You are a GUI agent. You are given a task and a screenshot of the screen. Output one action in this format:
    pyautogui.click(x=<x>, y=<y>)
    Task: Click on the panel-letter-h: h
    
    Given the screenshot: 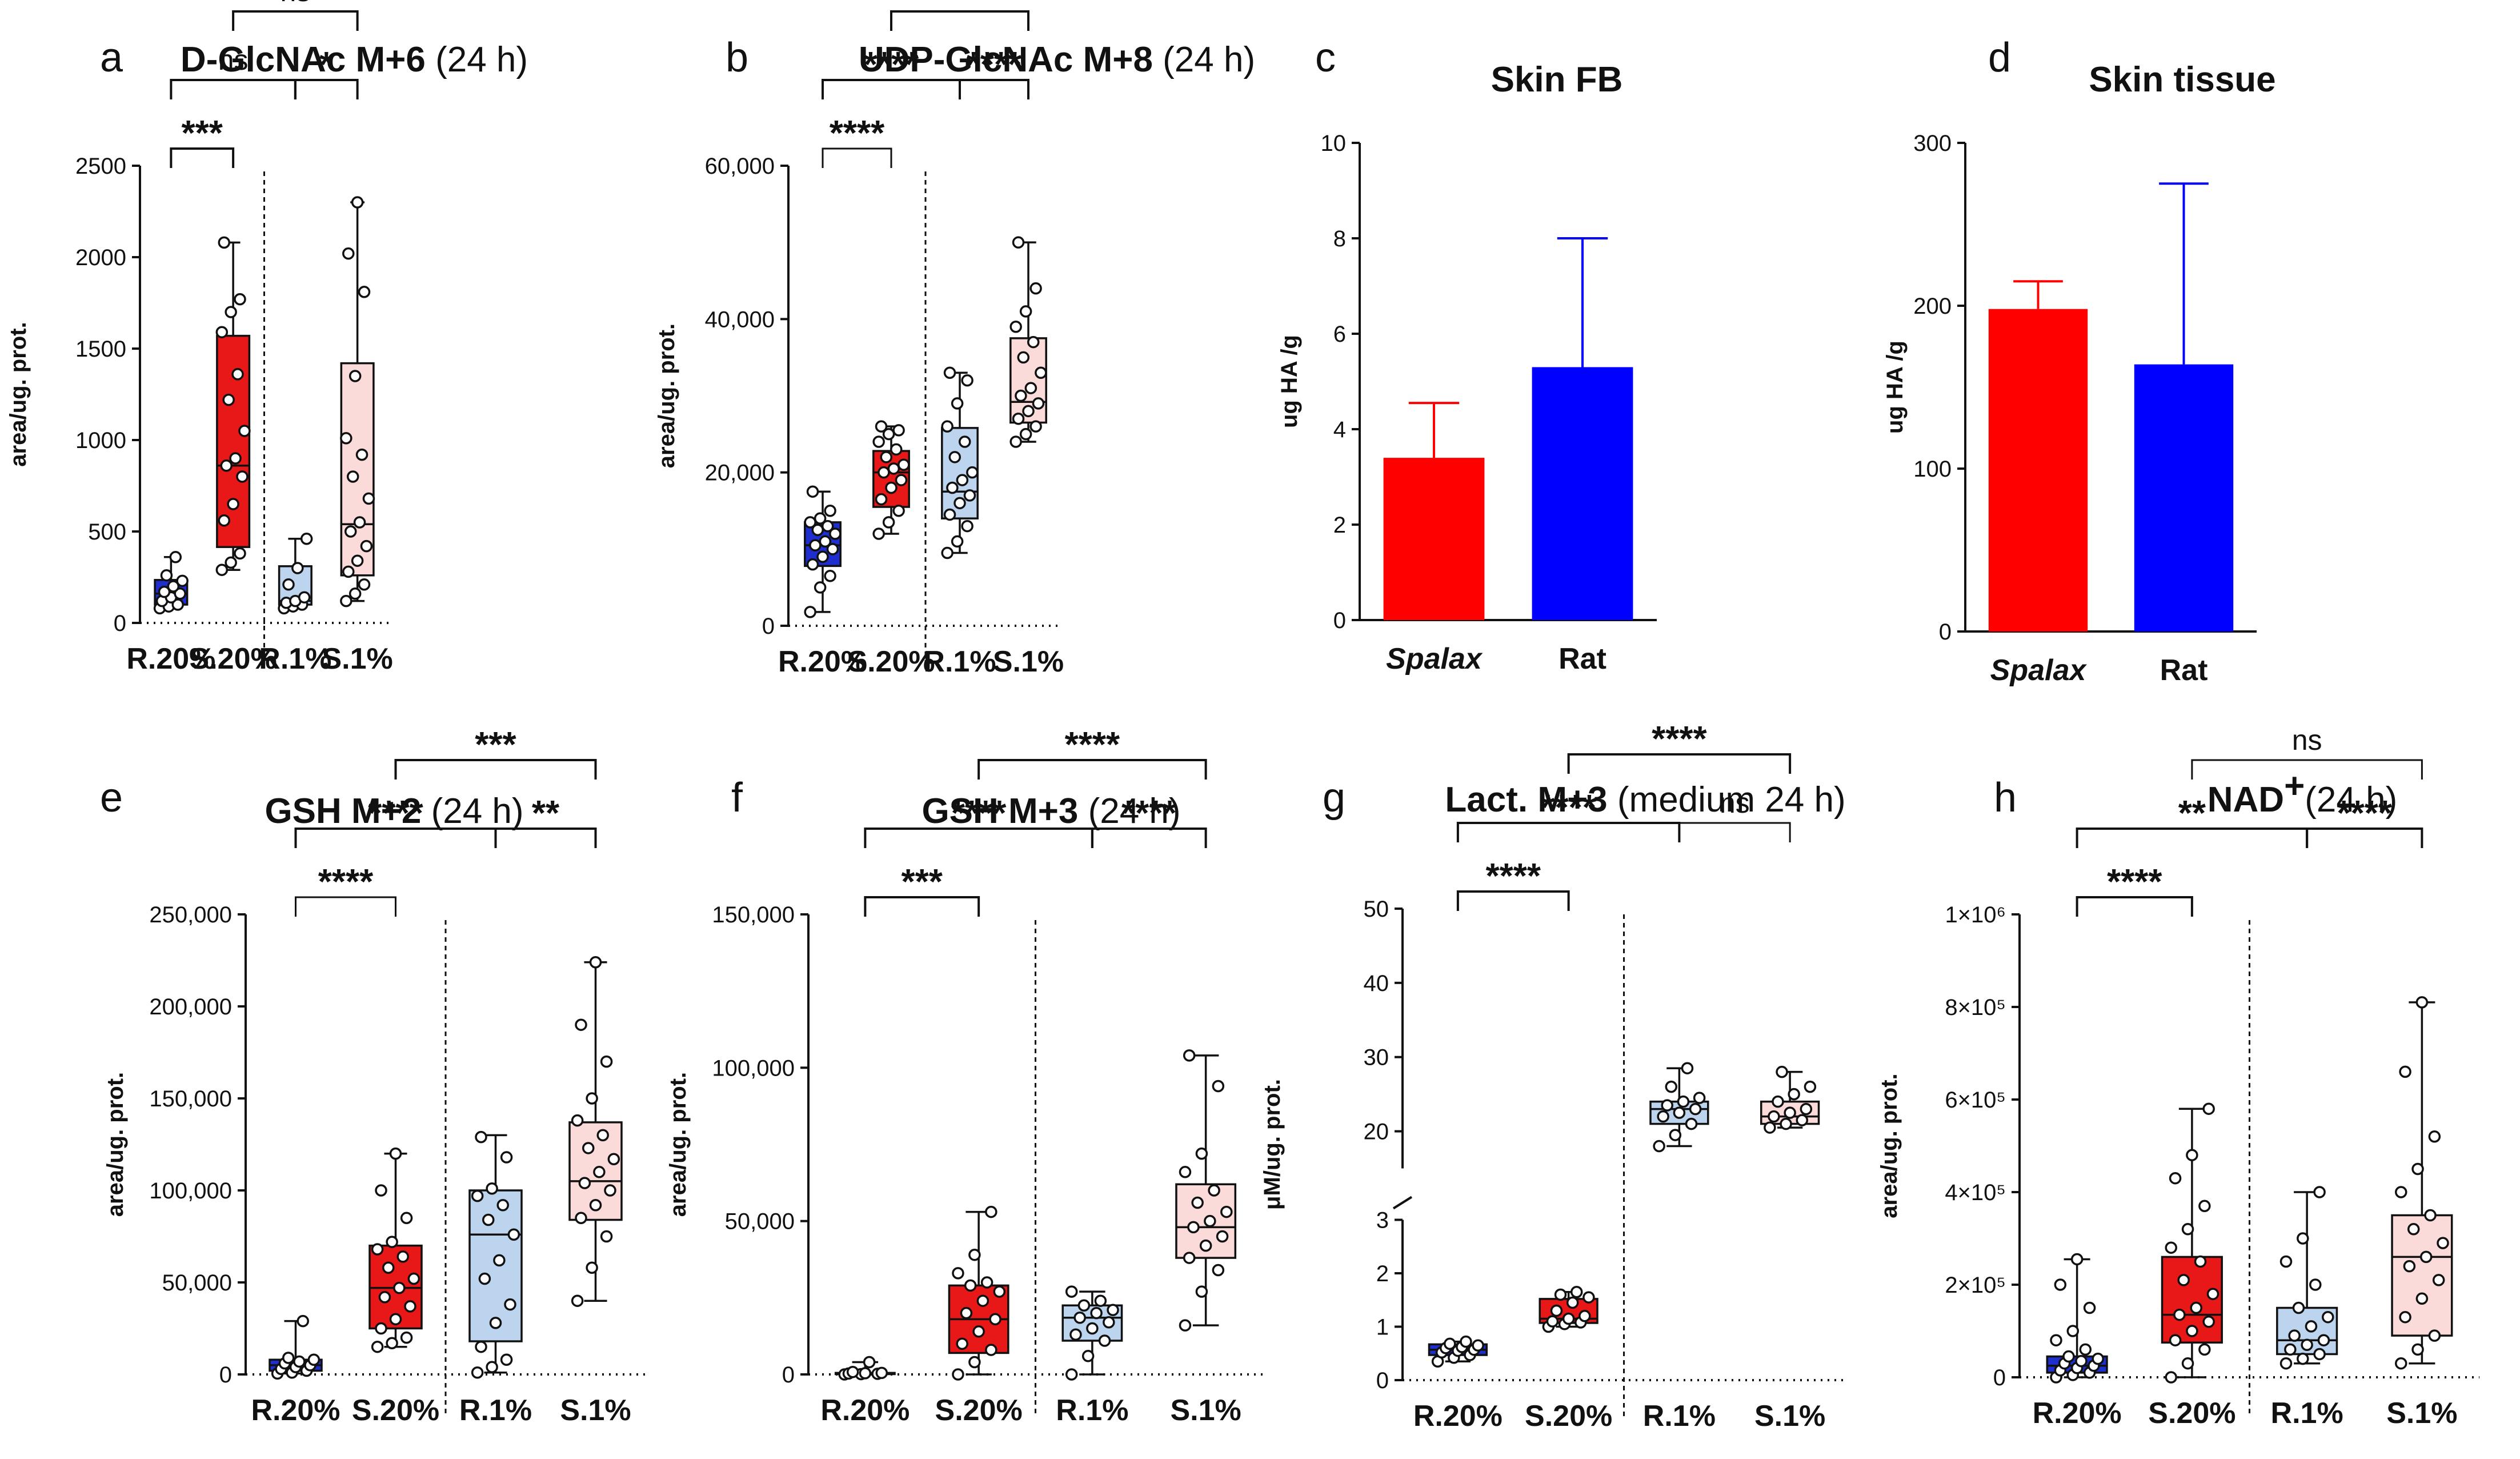 What is the action you would take?
    pyautogui.click(x=2005, y=798)
    